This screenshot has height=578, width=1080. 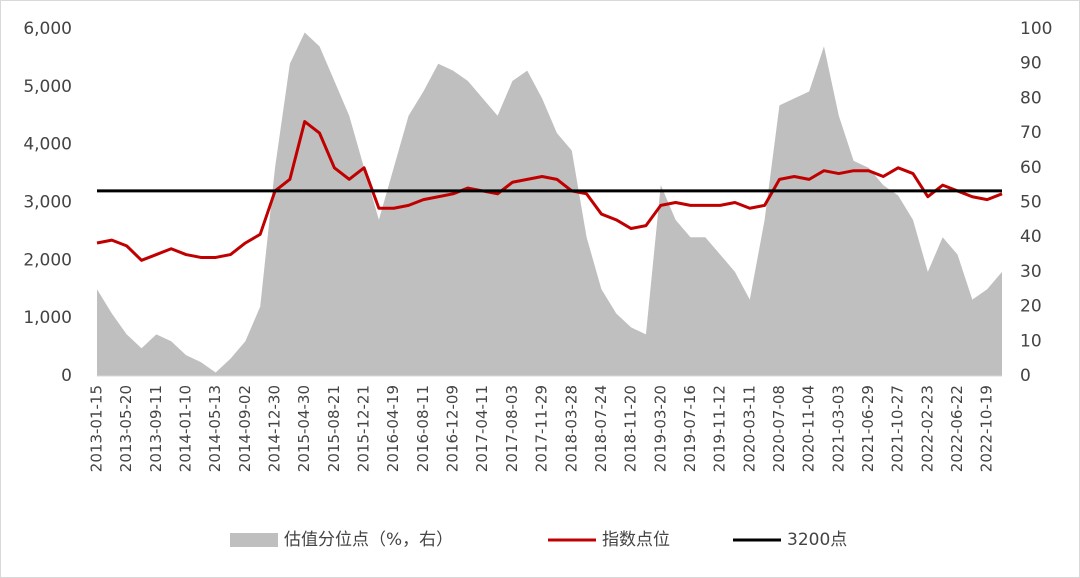 I want to click on y2-tick-label: 40, so click(x=1031, y=237).